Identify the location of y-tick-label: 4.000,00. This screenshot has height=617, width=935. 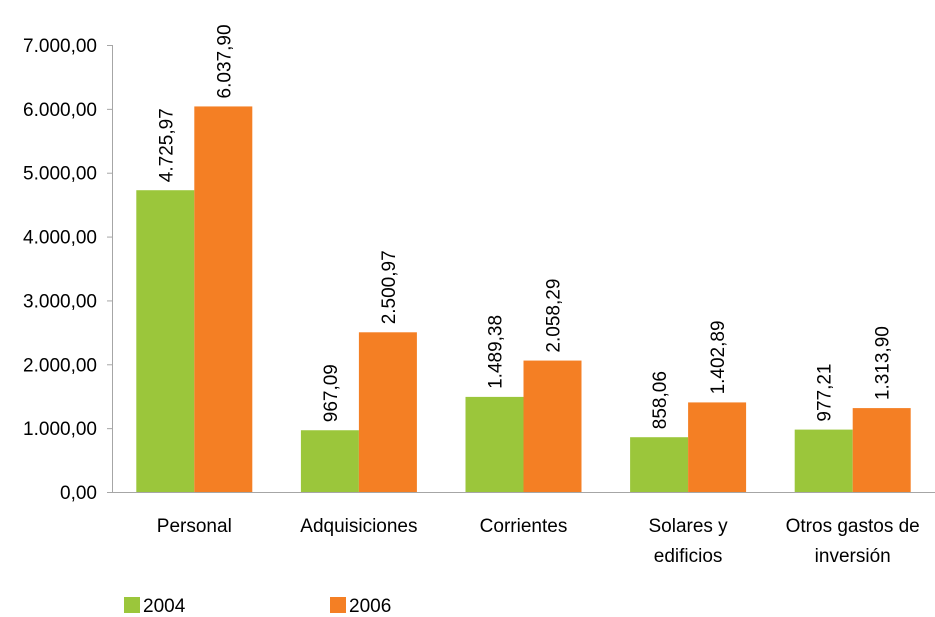
(60, 238).